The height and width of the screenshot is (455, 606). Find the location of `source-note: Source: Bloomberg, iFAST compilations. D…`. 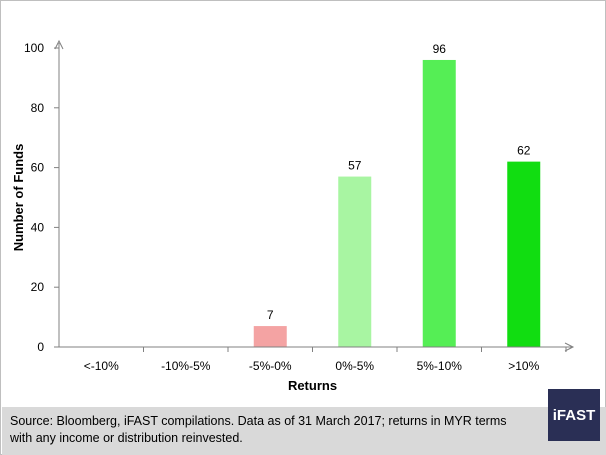

source-note: Source: Bloomberg, iFAST compilations. D… is located at coordinates (258, 429).